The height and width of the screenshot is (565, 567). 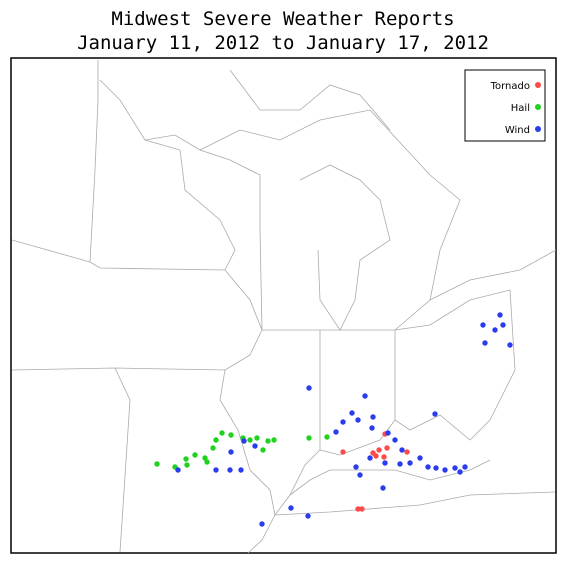 I want to click on map-subtitle: January 11, 2012 to January 17, 2012, so click(x=283, y=43).